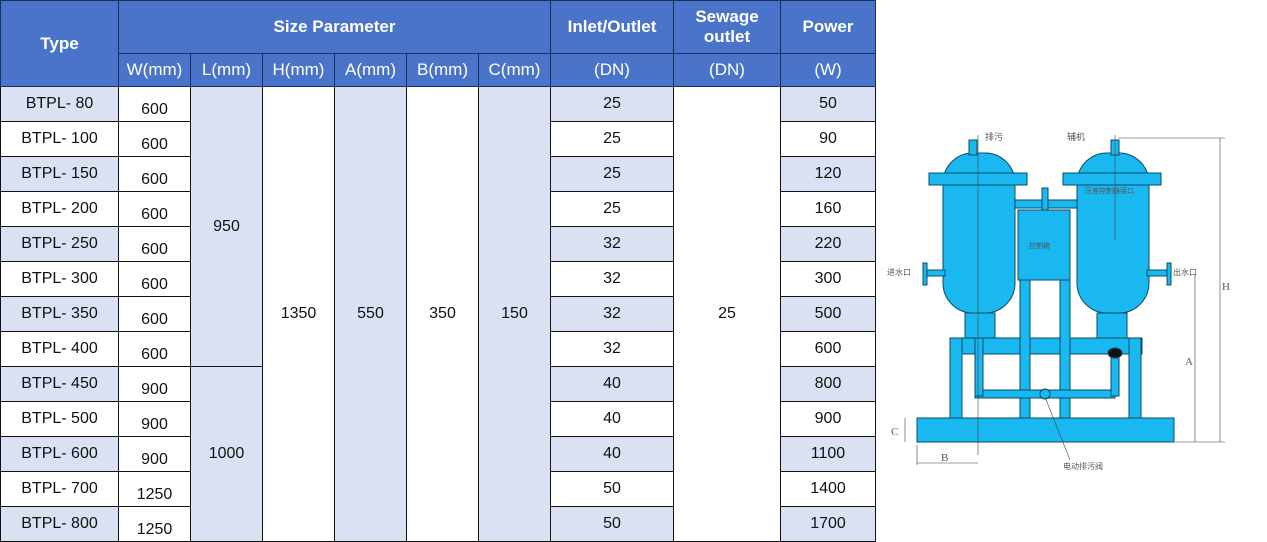 The width and height of the screenshot is (1267, 542). I want to click on label-valve: 电动排污阀, so click(1083, 466).